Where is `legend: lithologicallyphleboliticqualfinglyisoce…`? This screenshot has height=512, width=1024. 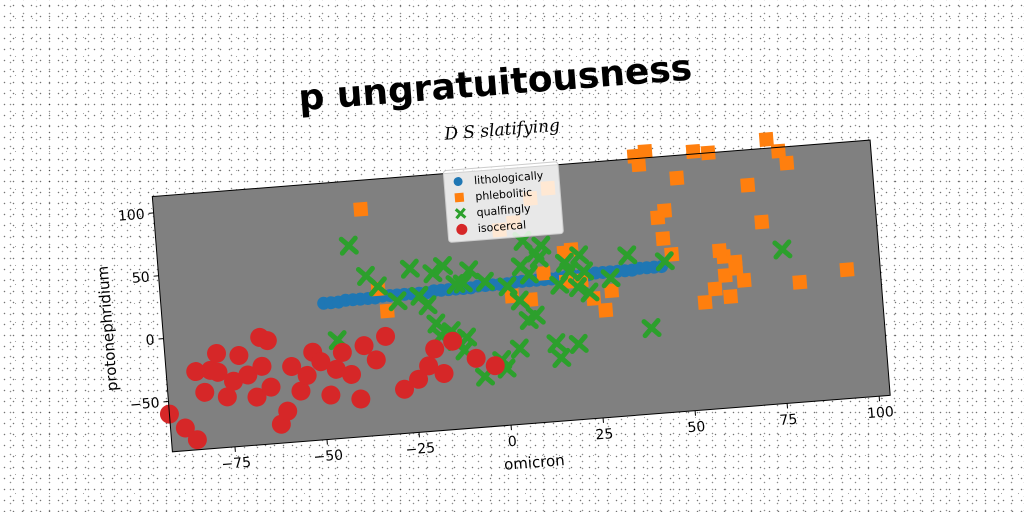 legend: lithologicallyphleboliticqualfinglyisoce… is located at coordinates (503, 202).